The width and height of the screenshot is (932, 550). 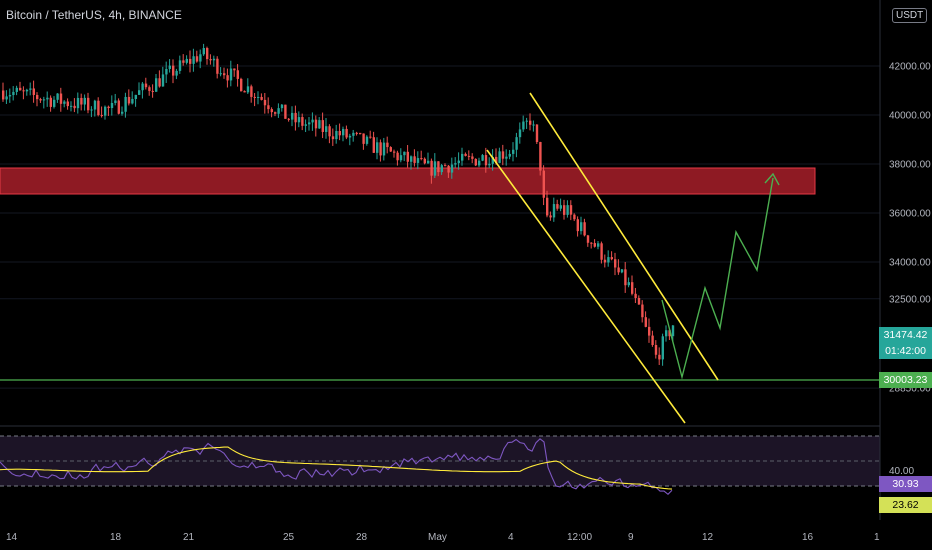 I want to click on rsi-panel, so click(x=440, y=465).